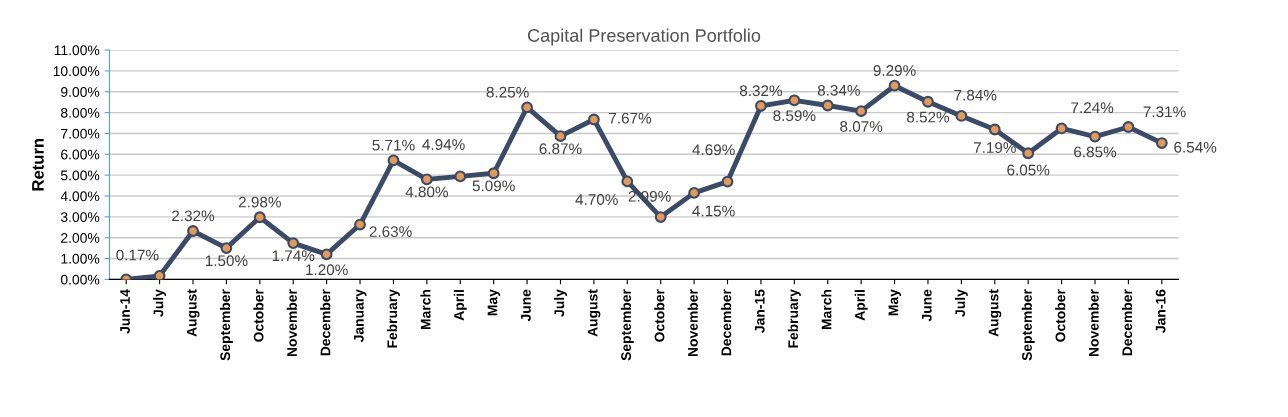  I want to click on y-tick-label: 4.00%, so click(80, 196).